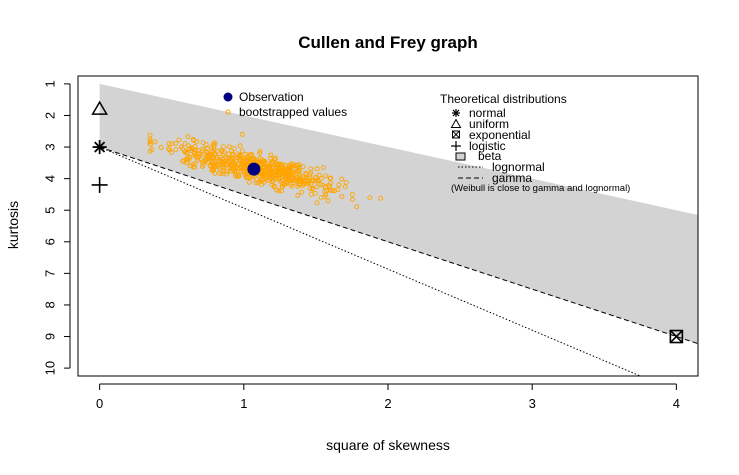  Describe the element at coordinates (387, 403) in the screenshot. I see `x-tick-label: 2` at that location.